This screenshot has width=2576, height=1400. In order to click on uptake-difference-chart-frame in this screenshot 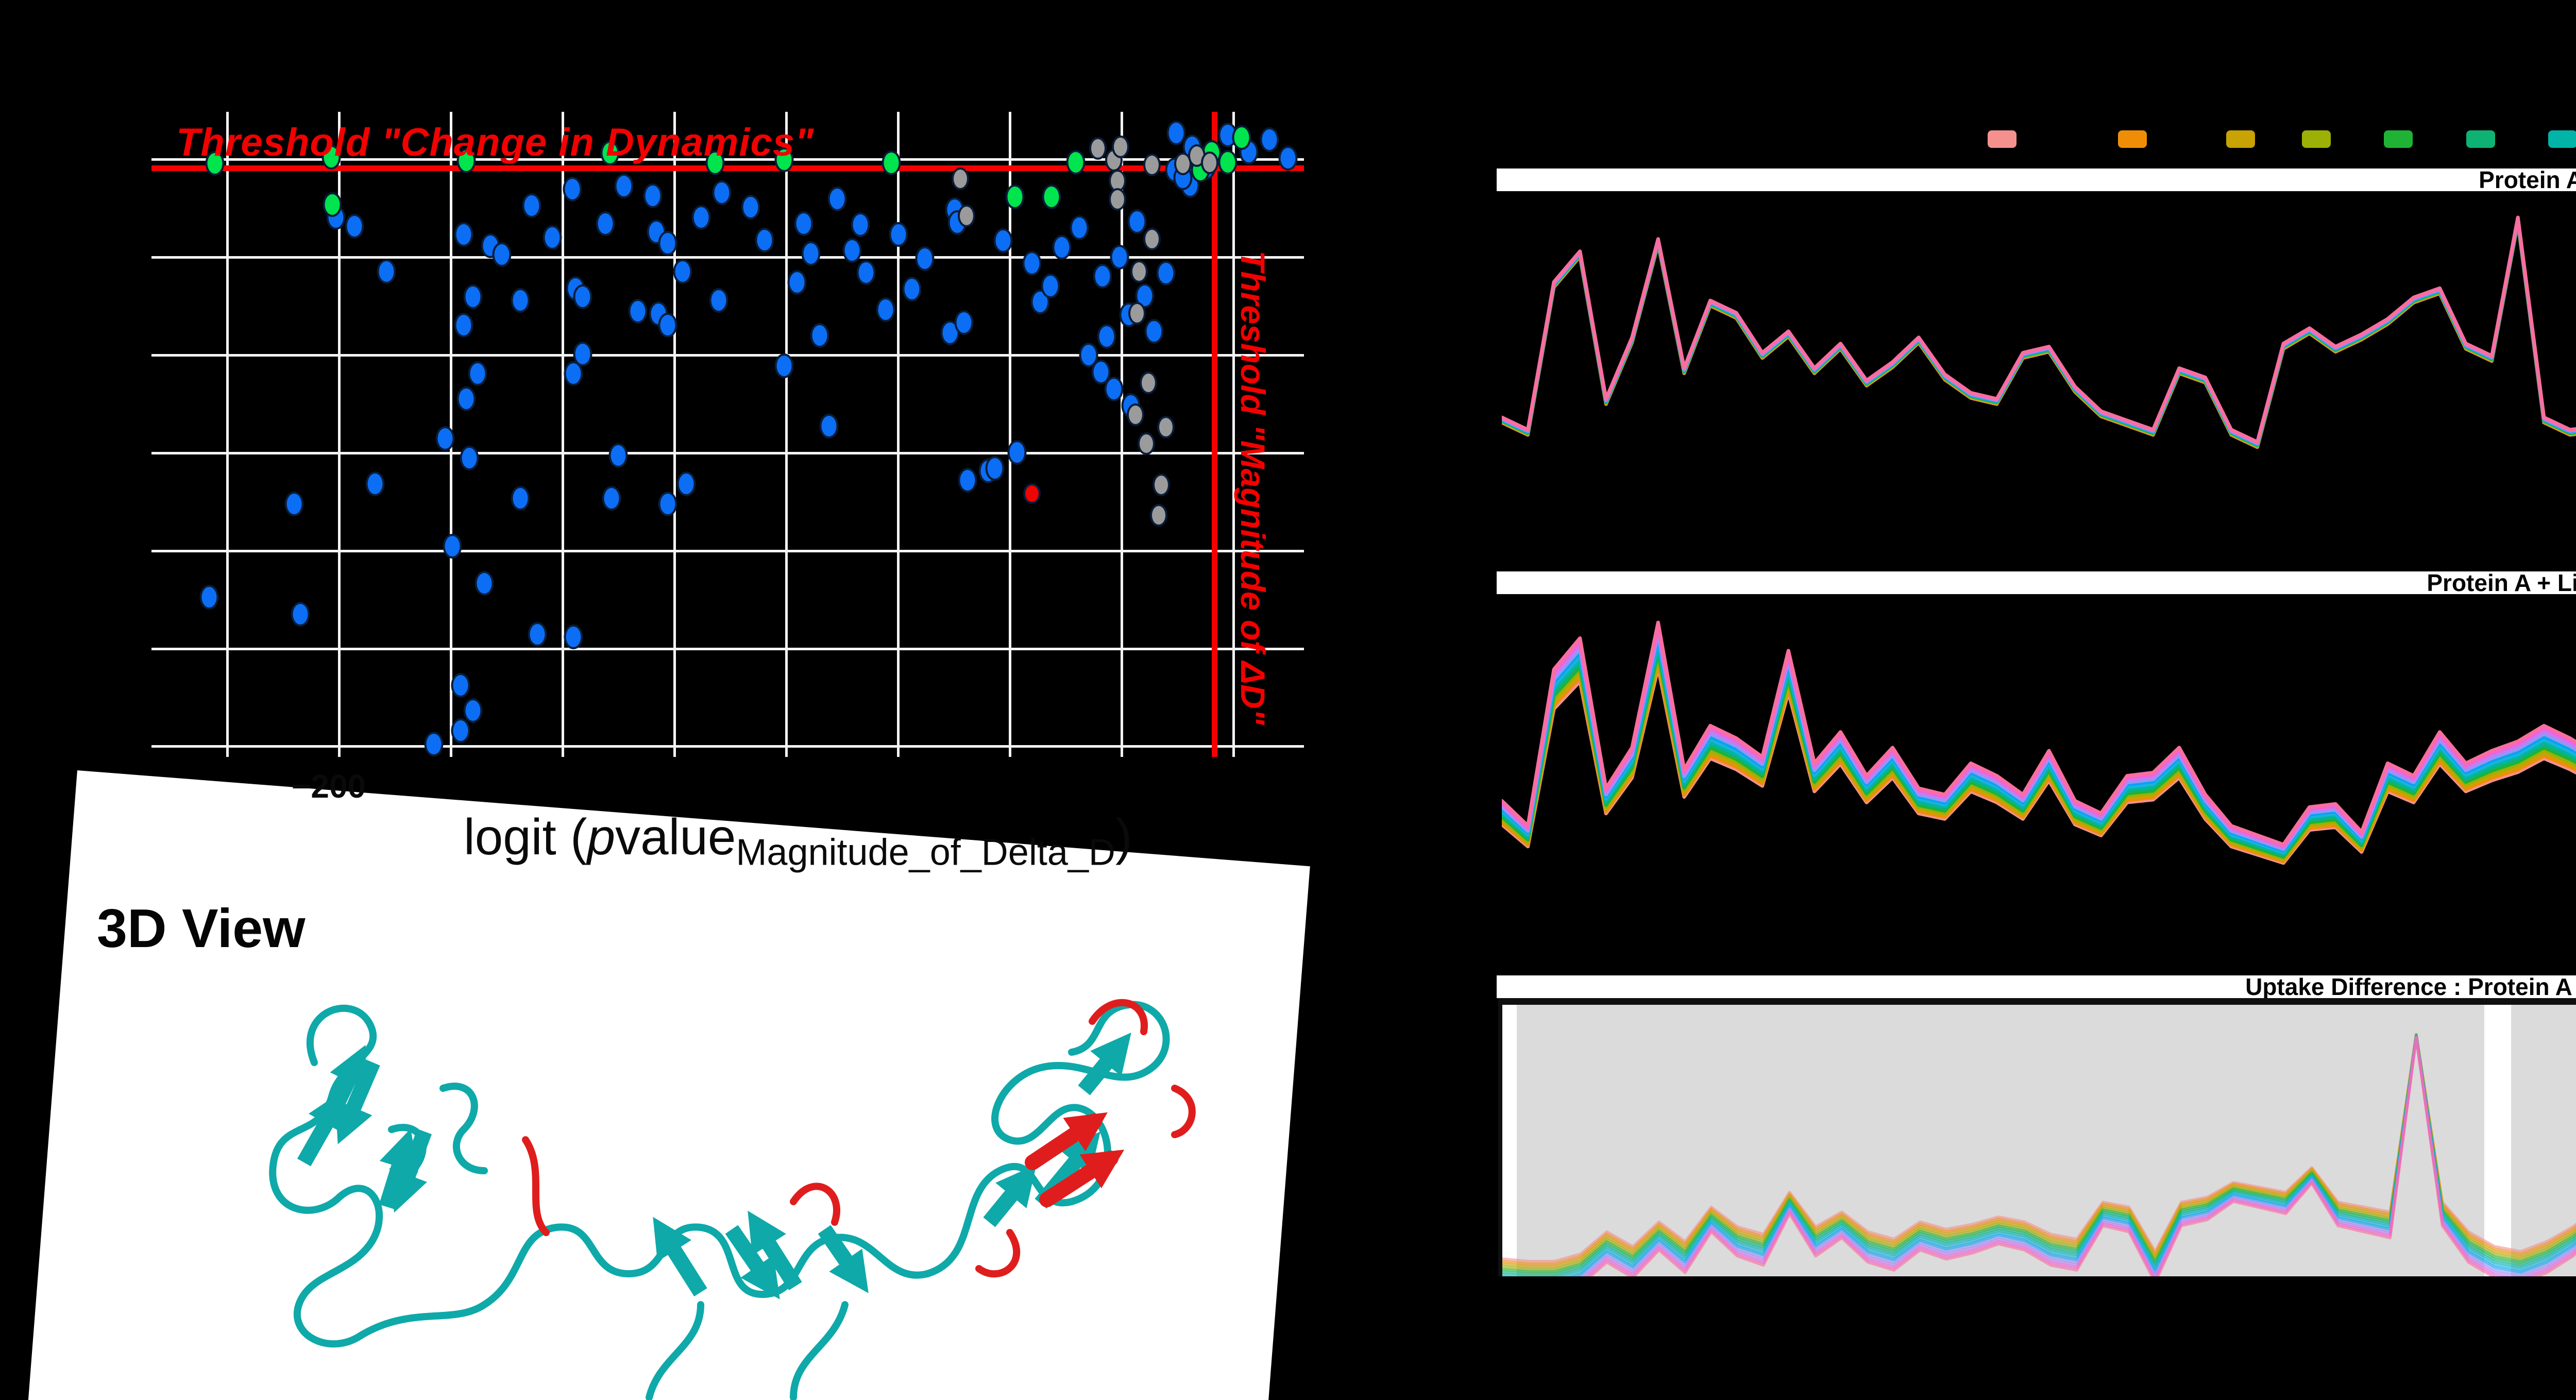, I will do `click(2037, 1137)`.